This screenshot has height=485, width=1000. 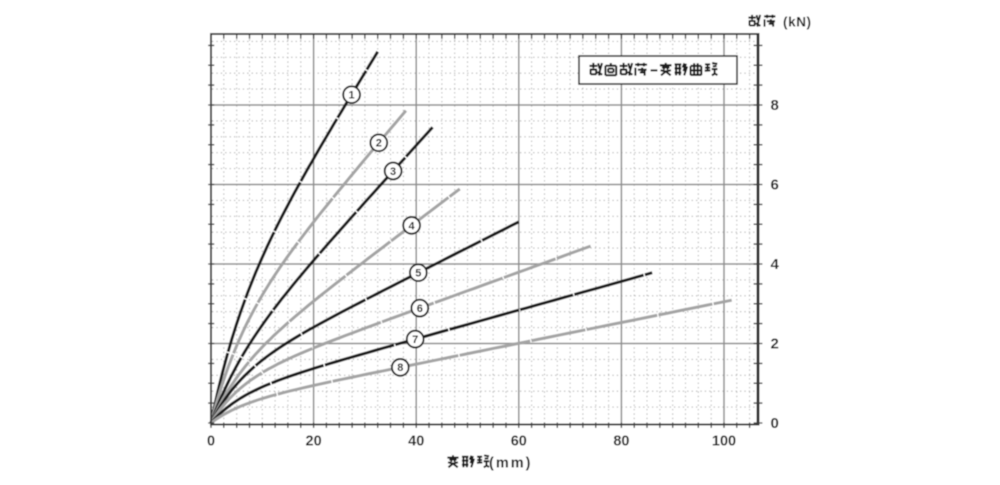 I want to click on svg-text: (mm), so click(x=510, y=464).